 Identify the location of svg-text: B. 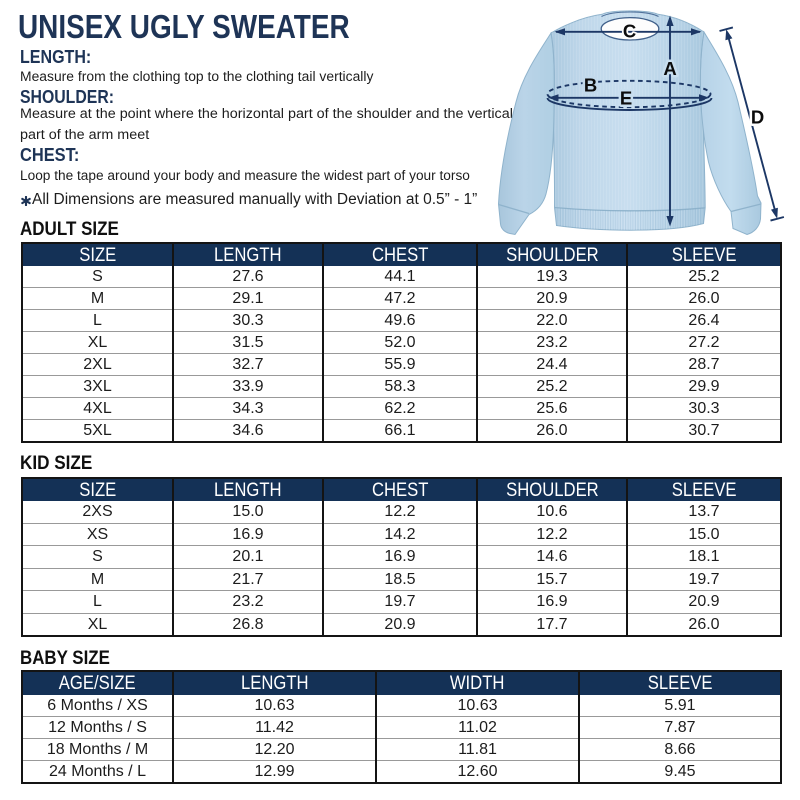
(590, 84).